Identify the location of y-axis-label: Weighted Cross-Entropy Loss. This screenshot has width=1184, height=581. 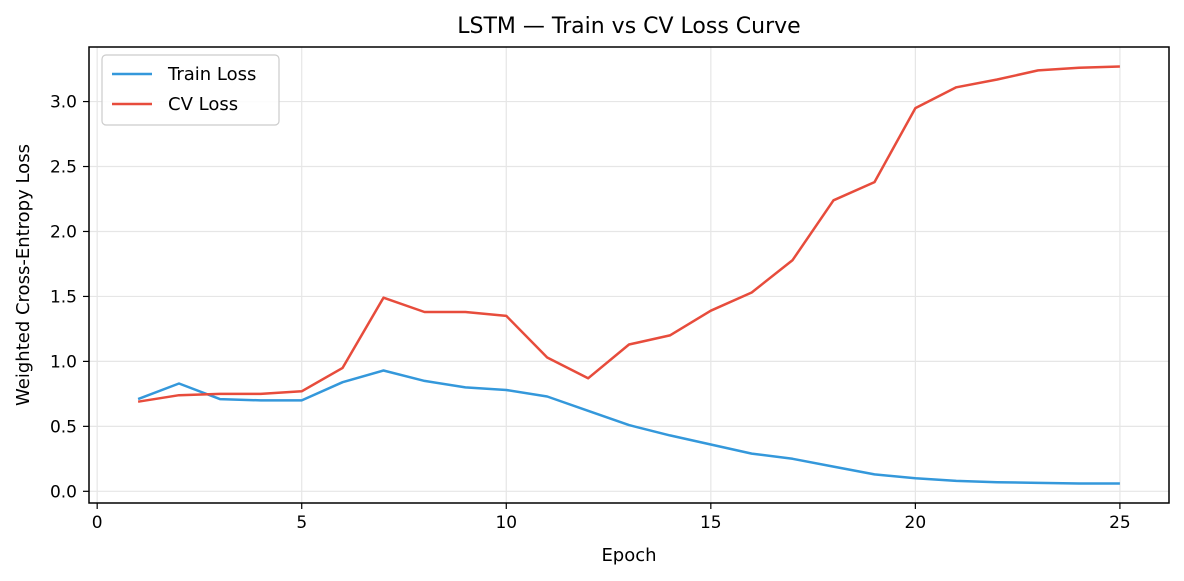
(23, 275).